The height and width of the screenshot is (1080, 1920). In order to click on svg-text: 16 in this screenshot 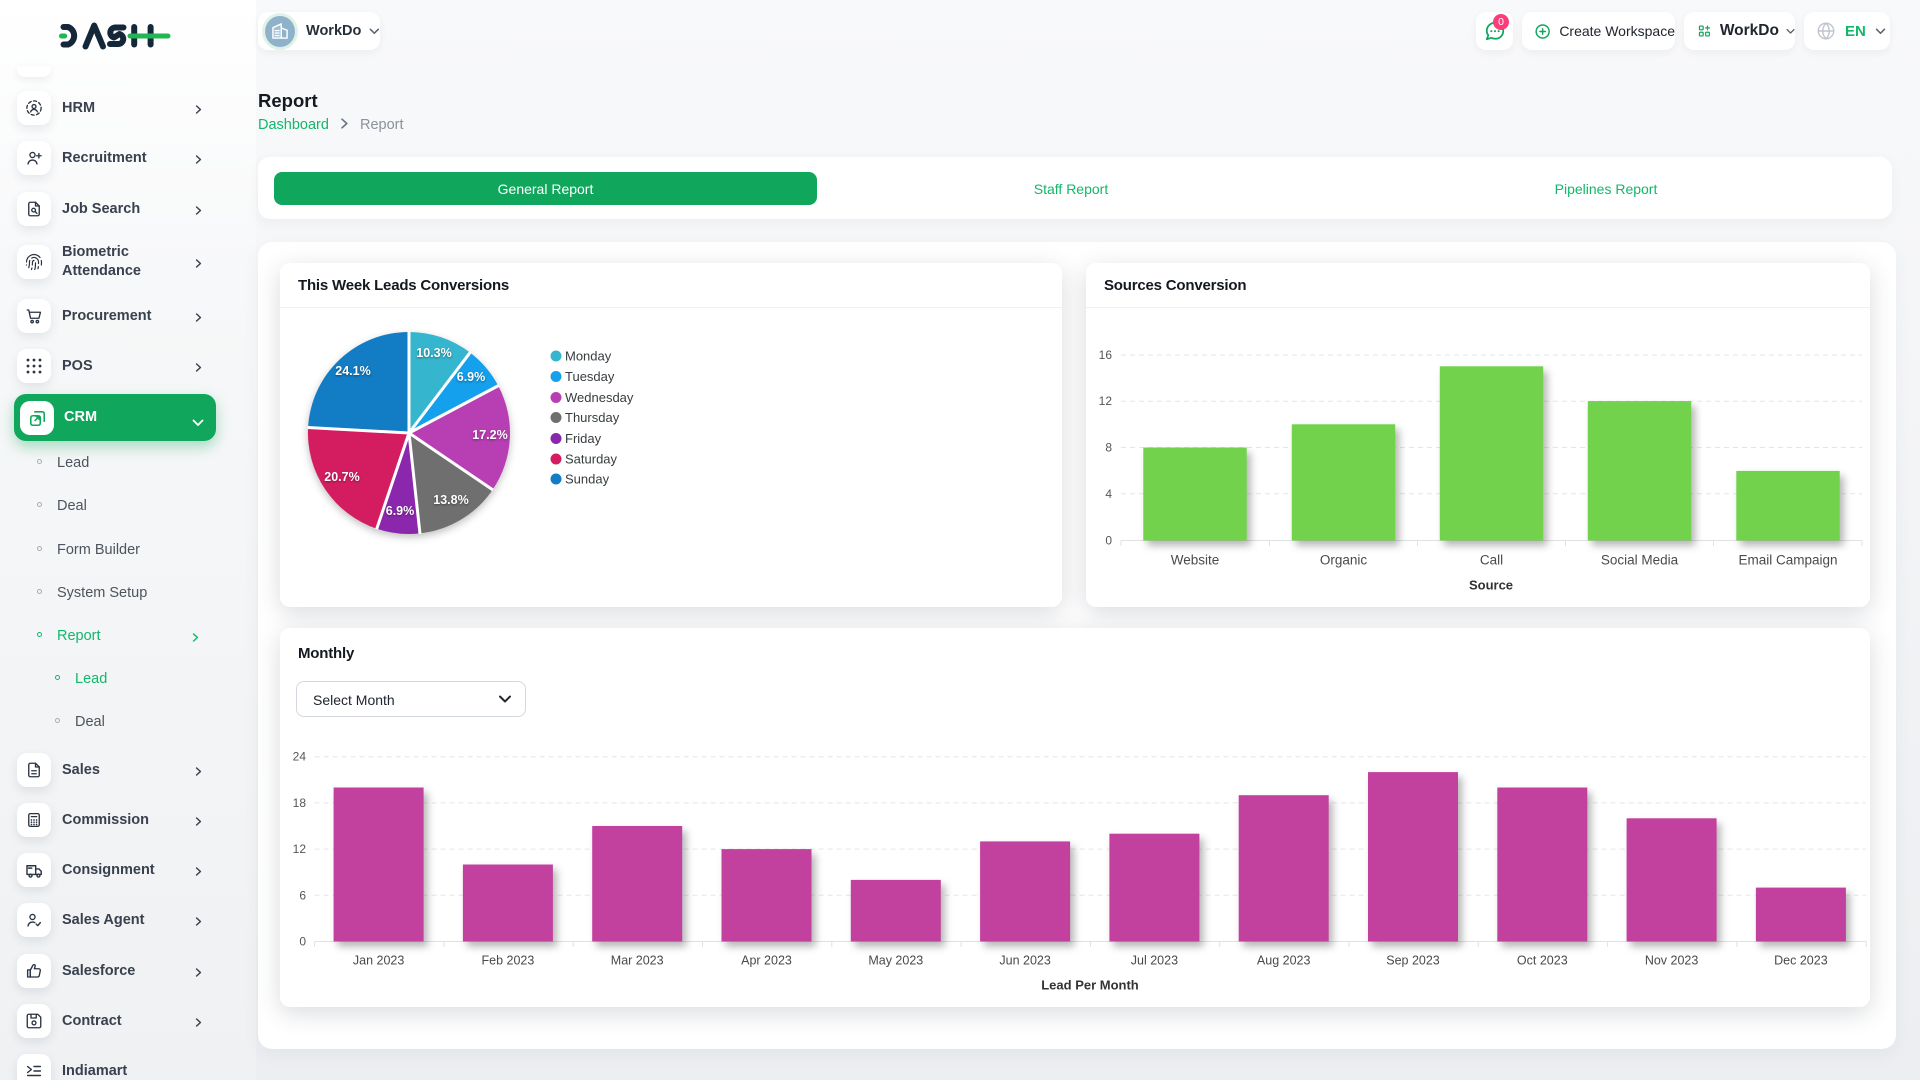, I will do `click(1106, 355)`.